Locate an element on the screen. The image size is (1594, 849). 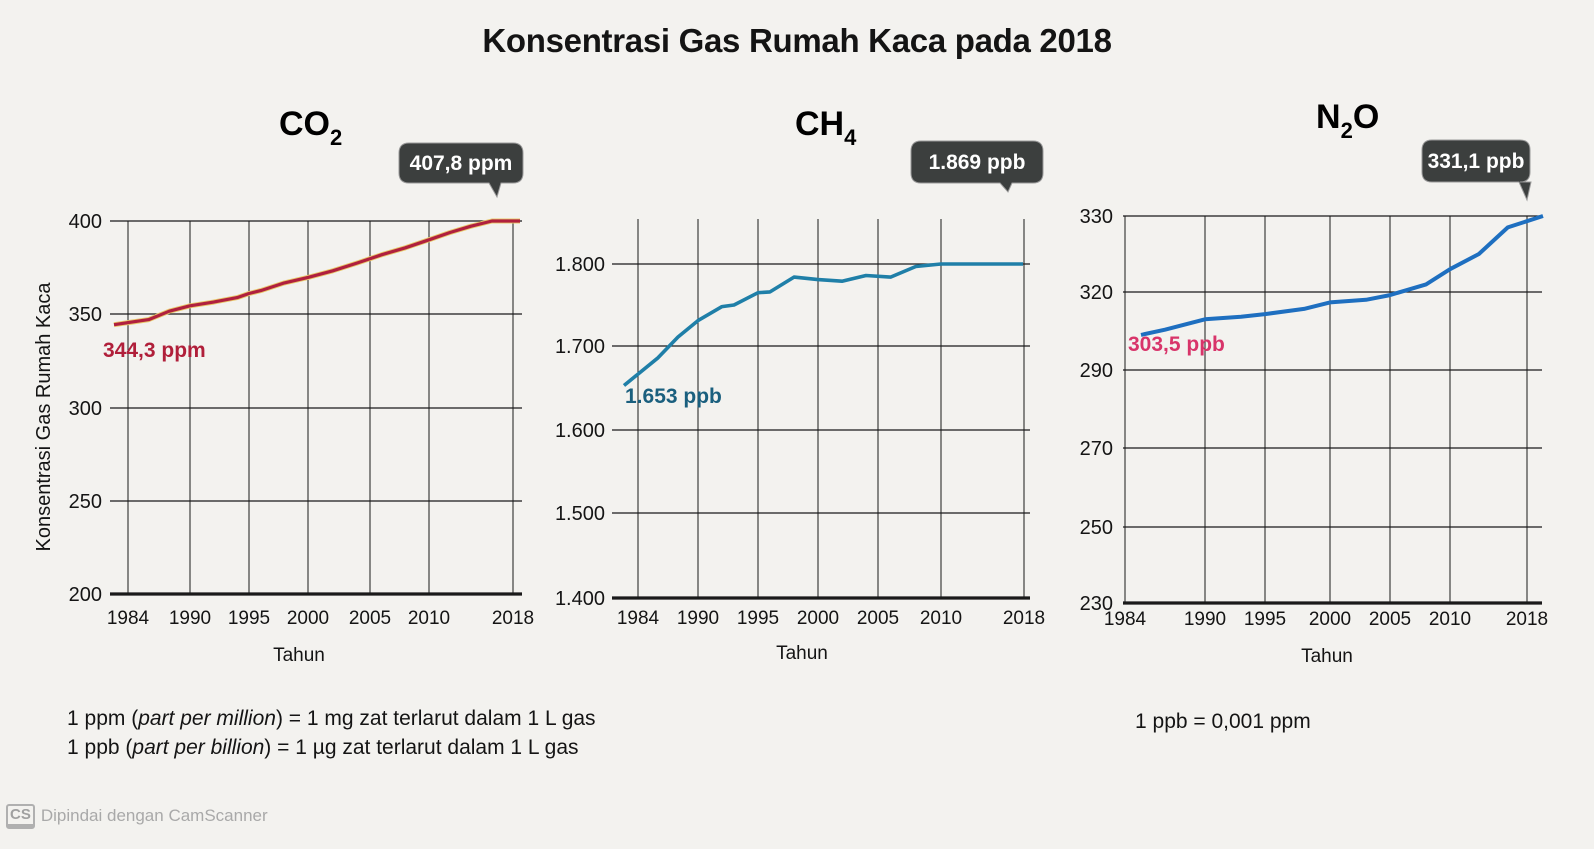
line-series-co2 is located at coordinates (316, 273).